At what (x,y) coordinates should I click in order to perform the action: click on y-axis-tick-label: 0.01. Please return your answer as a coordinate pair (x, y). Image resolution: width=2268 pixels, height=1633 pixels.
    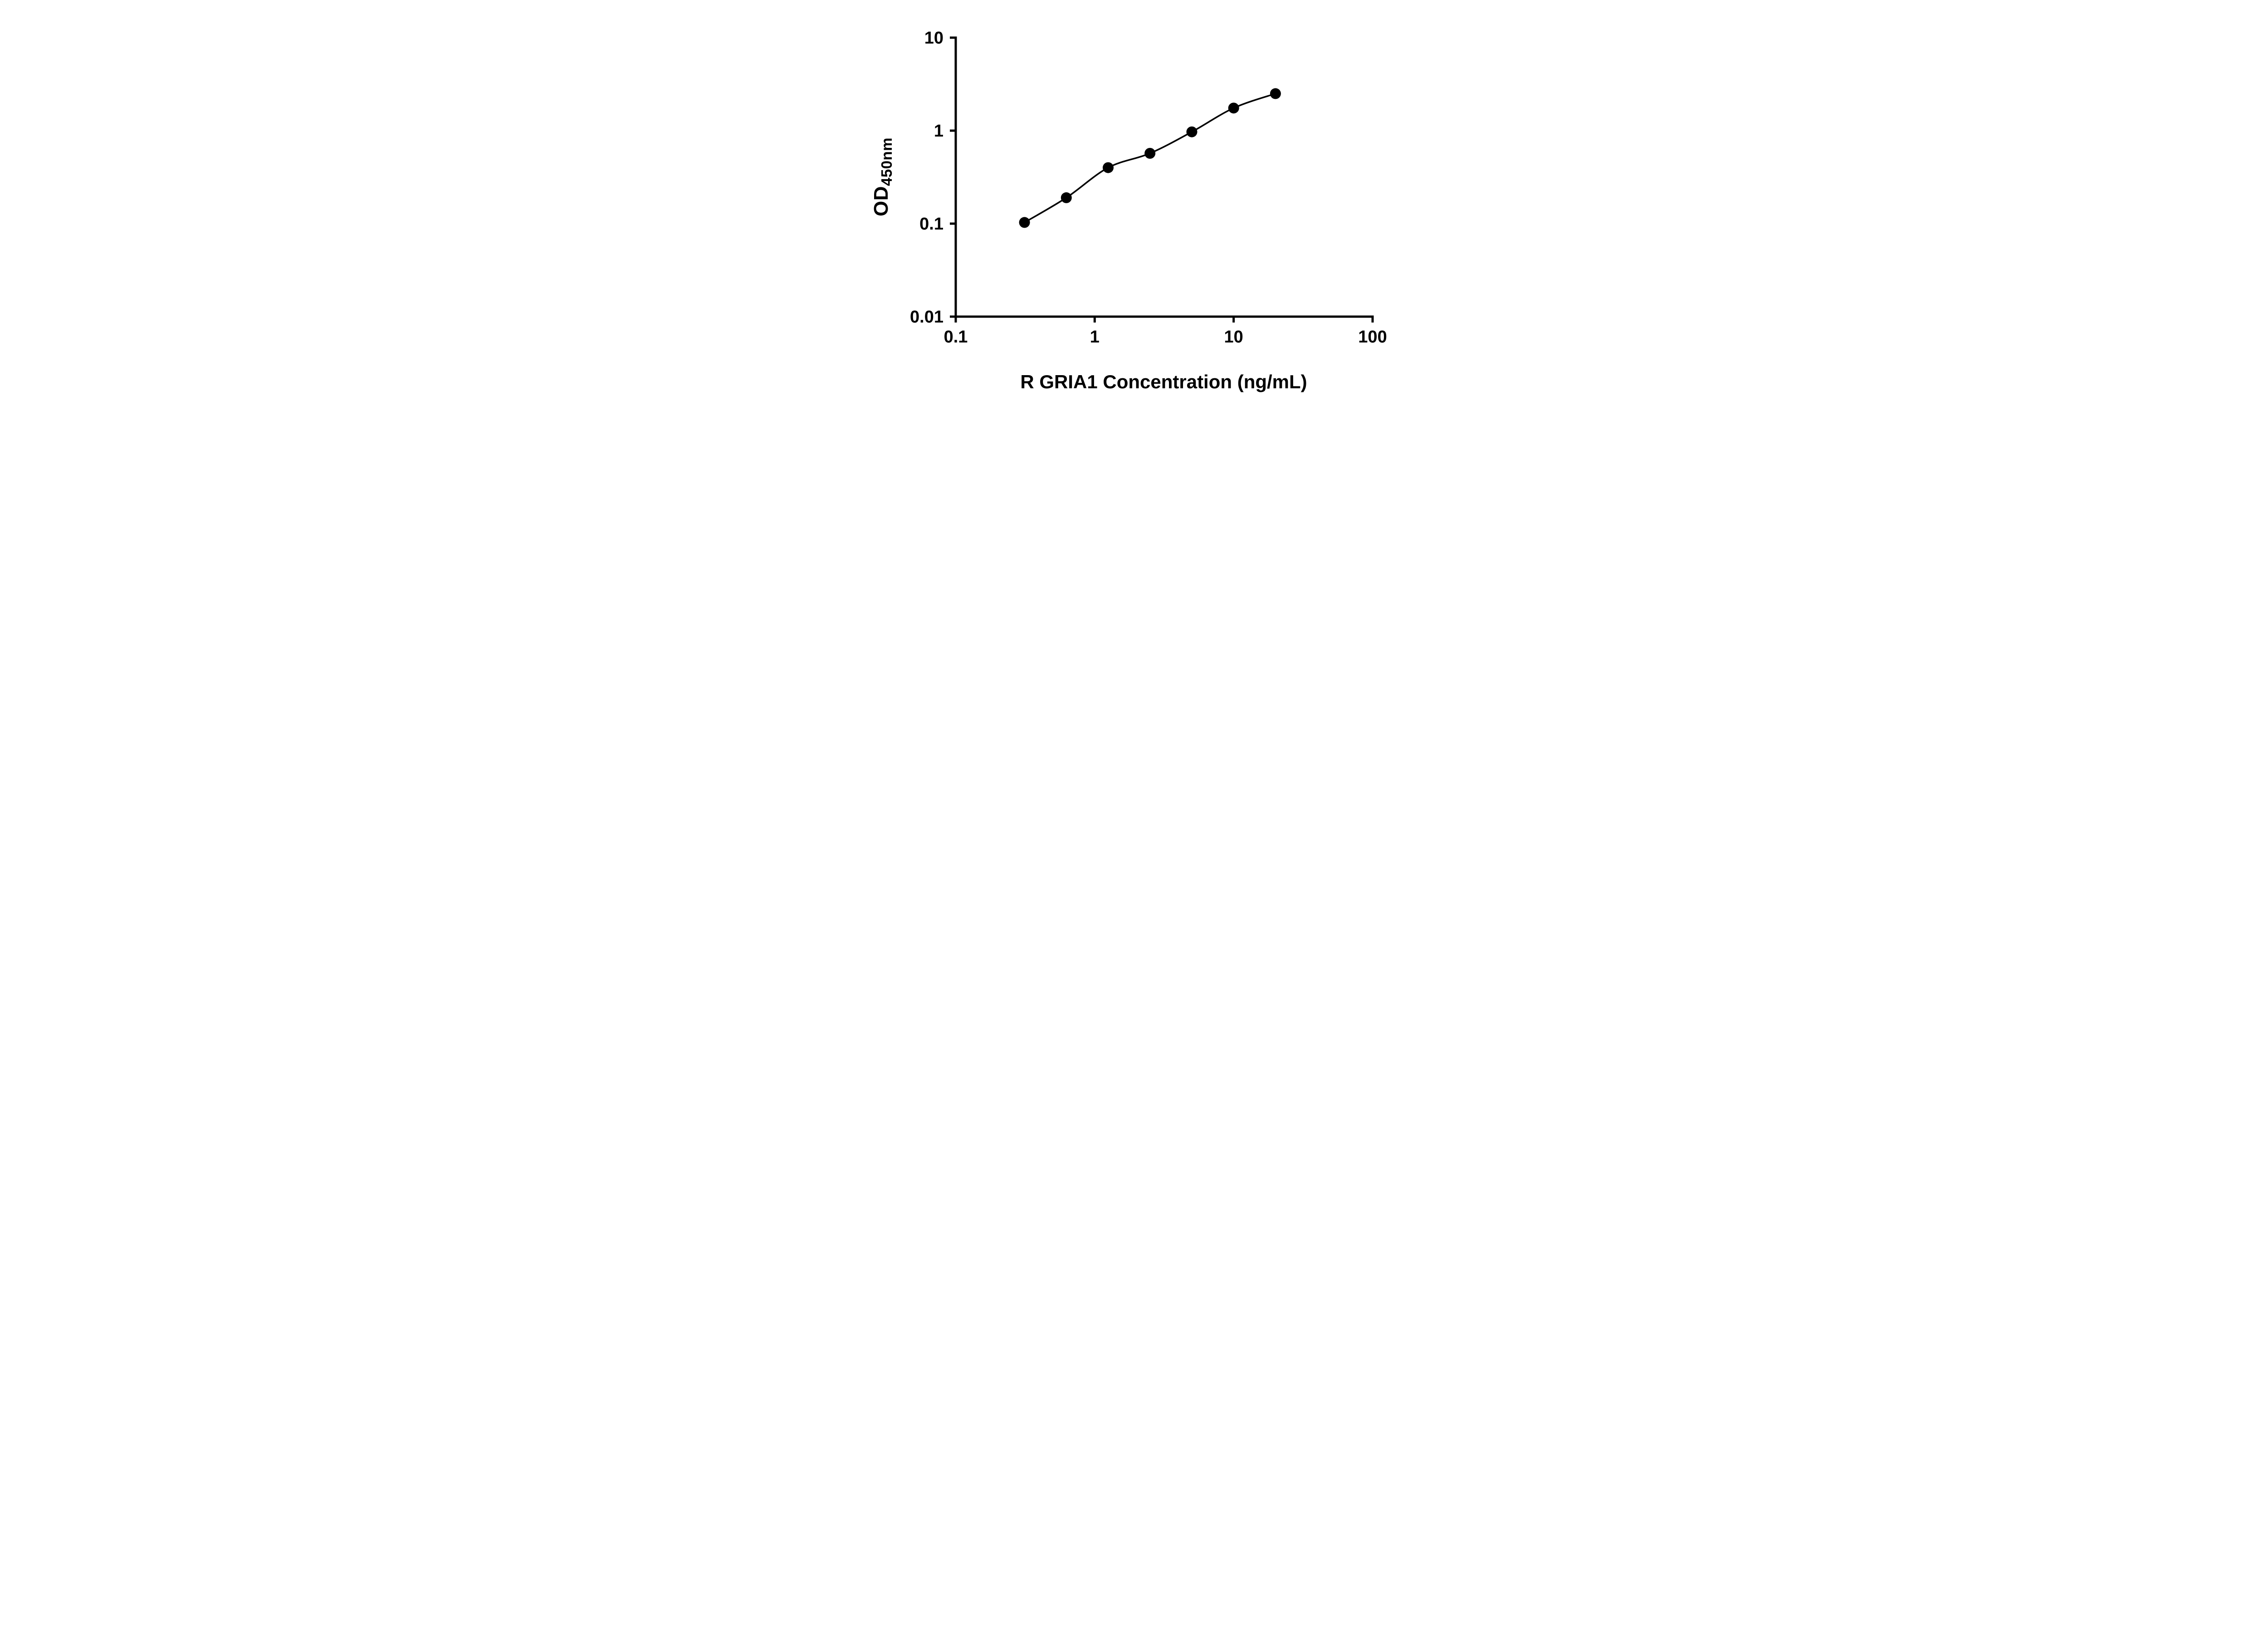
    Looking at the image, I should click on (927, 317).